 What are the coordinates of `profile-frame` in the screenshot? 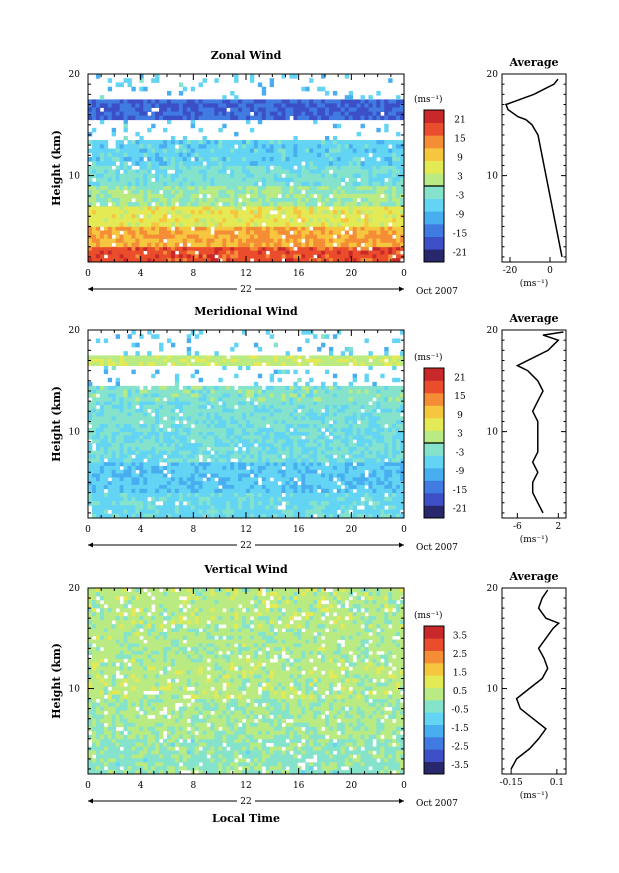 It's located at (534, 168).